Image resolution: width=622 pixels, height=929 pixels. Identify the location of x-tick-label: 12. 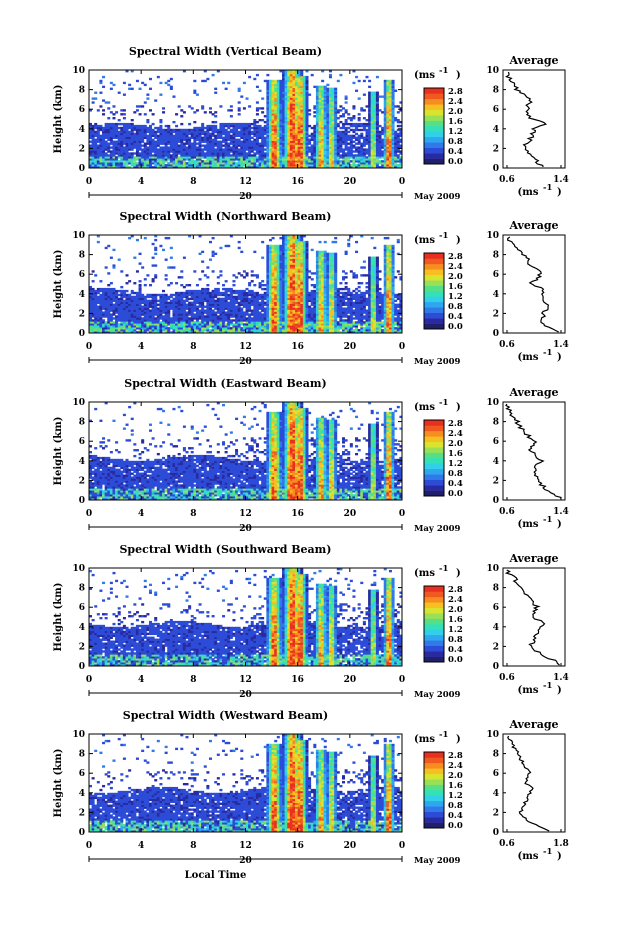
(245, 182).